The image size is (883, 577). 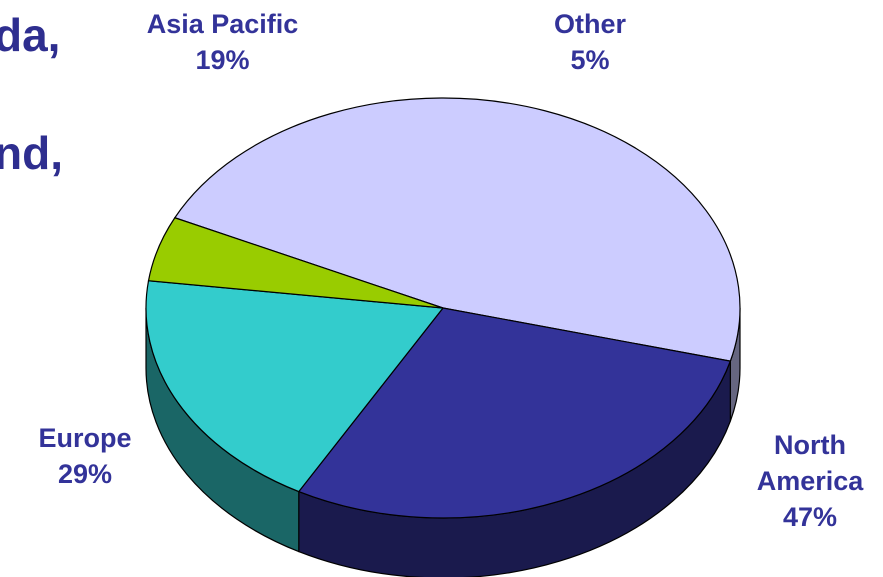 What do you see at coordinates (810, 517) in the screenshot?
I see `slice-percent: 47%` at bounding box center [810, 517].